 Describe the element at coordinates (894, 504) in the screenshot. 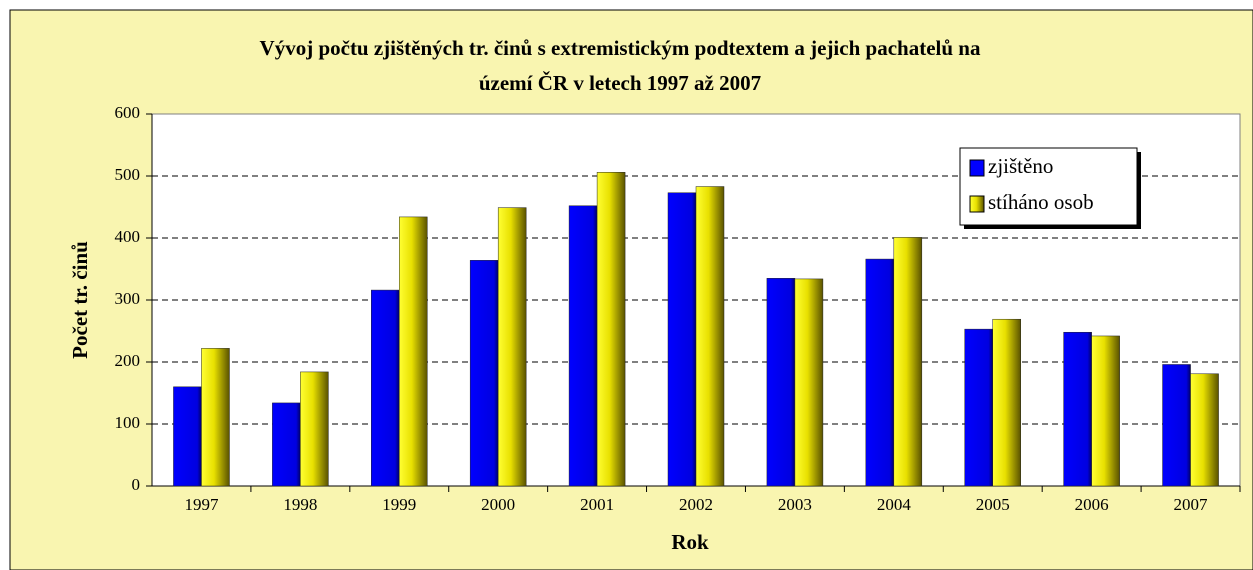

I see `x-tick-label: 2004` at that location.